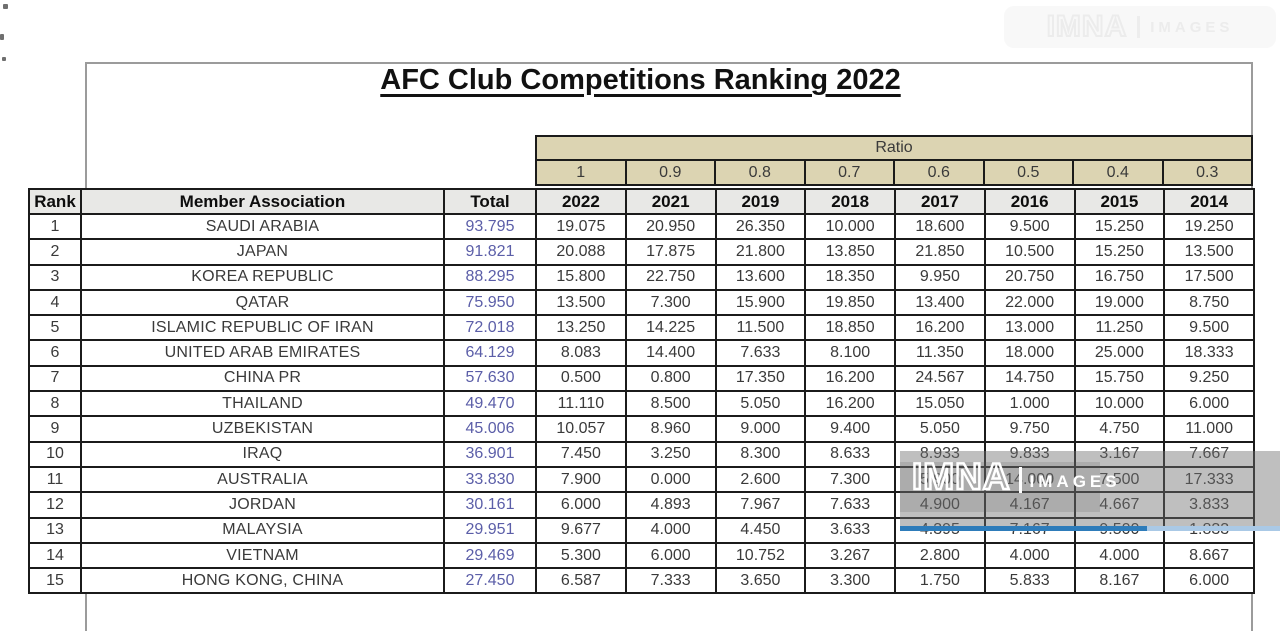 This screenshot has height=631, width=1280. Describe the element at coordinates (1087, 26) in the screenshot. I see `imna-logo: IMNA` at that location.